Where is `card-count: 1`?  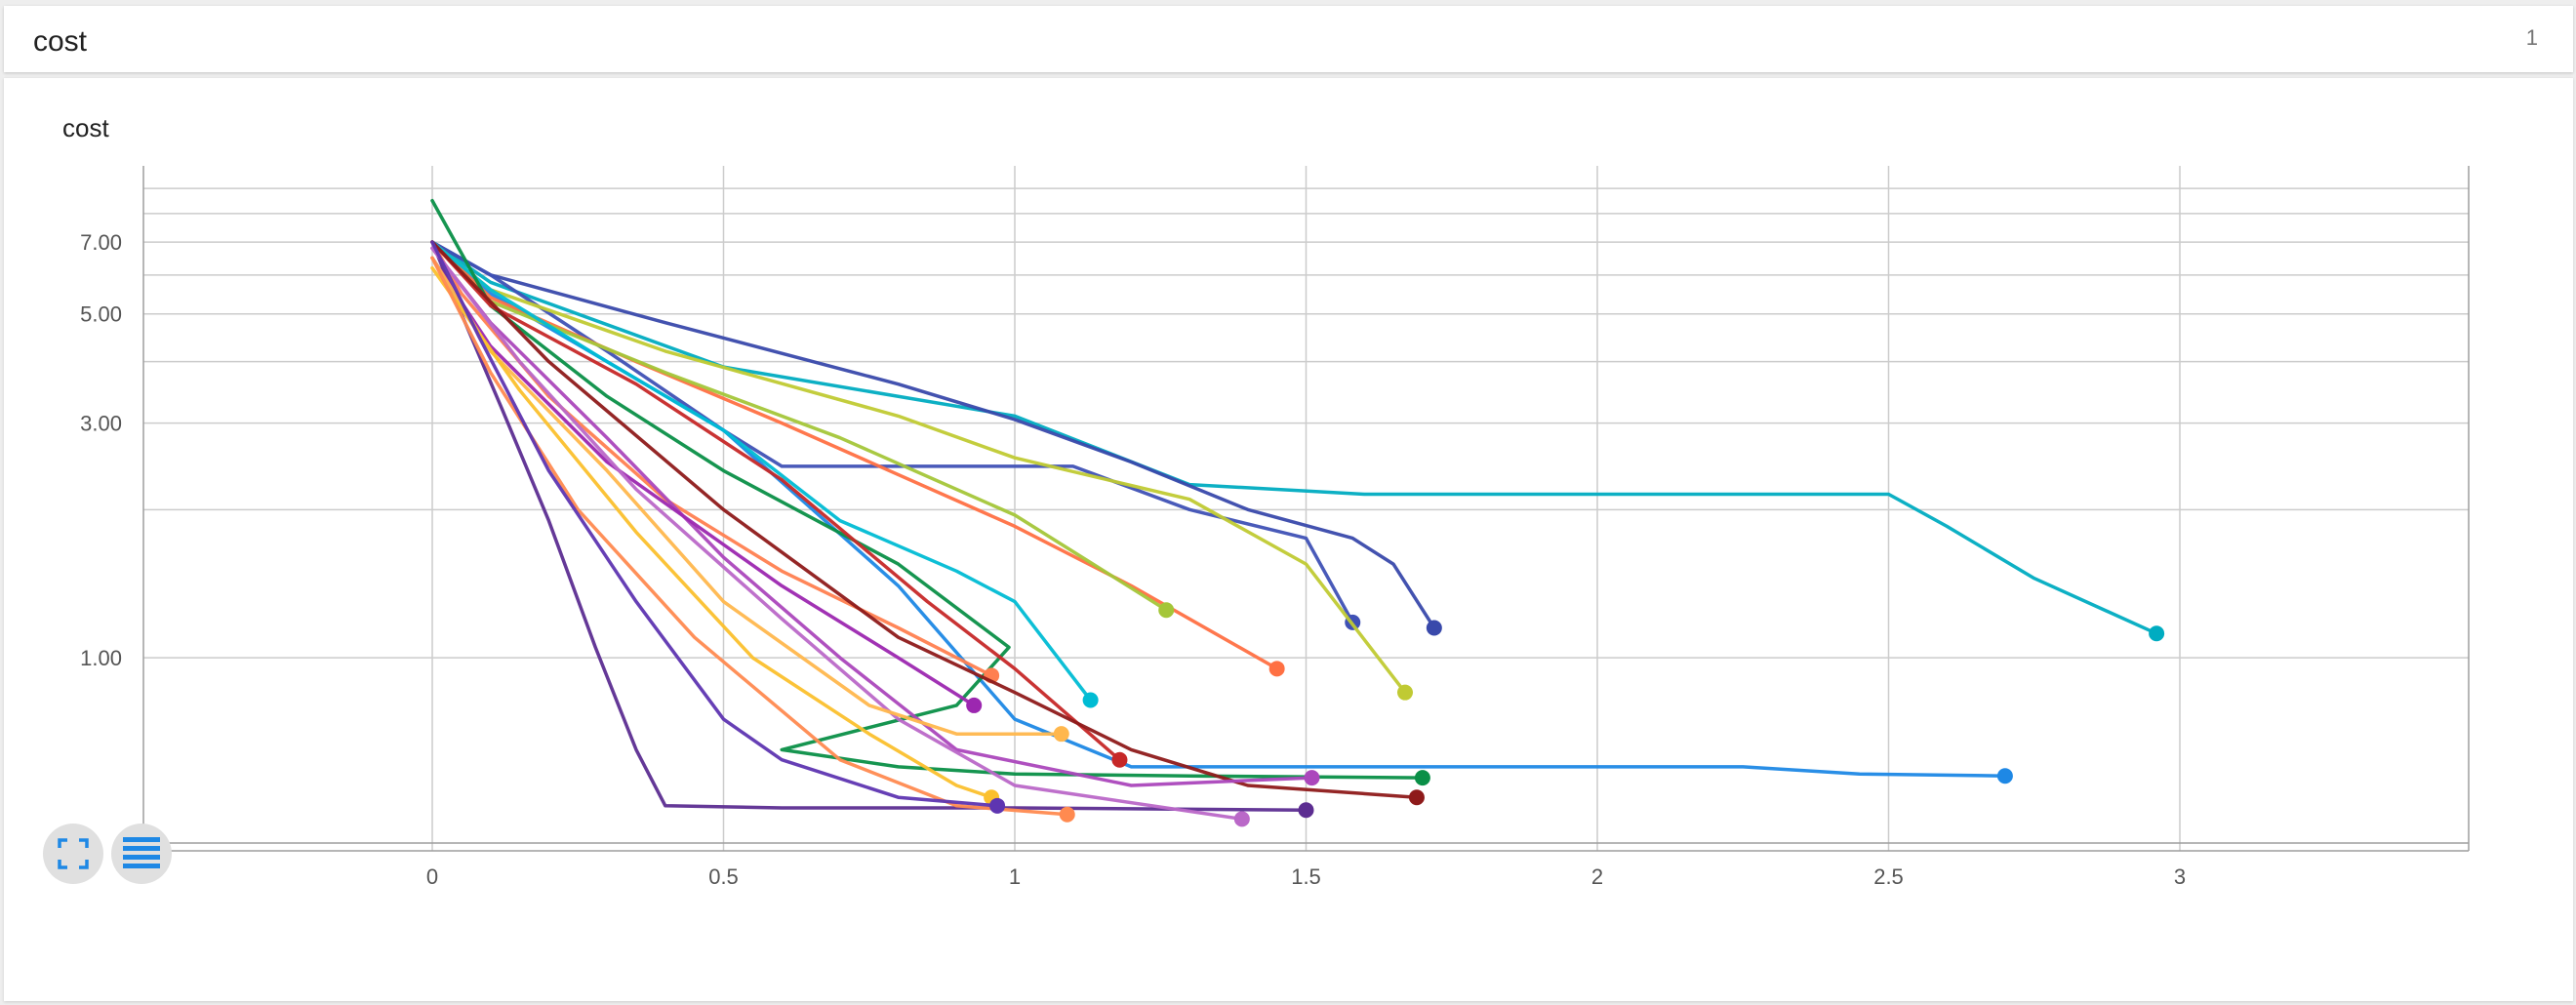 card-count: 1 is located at coordinates (2531, 37).